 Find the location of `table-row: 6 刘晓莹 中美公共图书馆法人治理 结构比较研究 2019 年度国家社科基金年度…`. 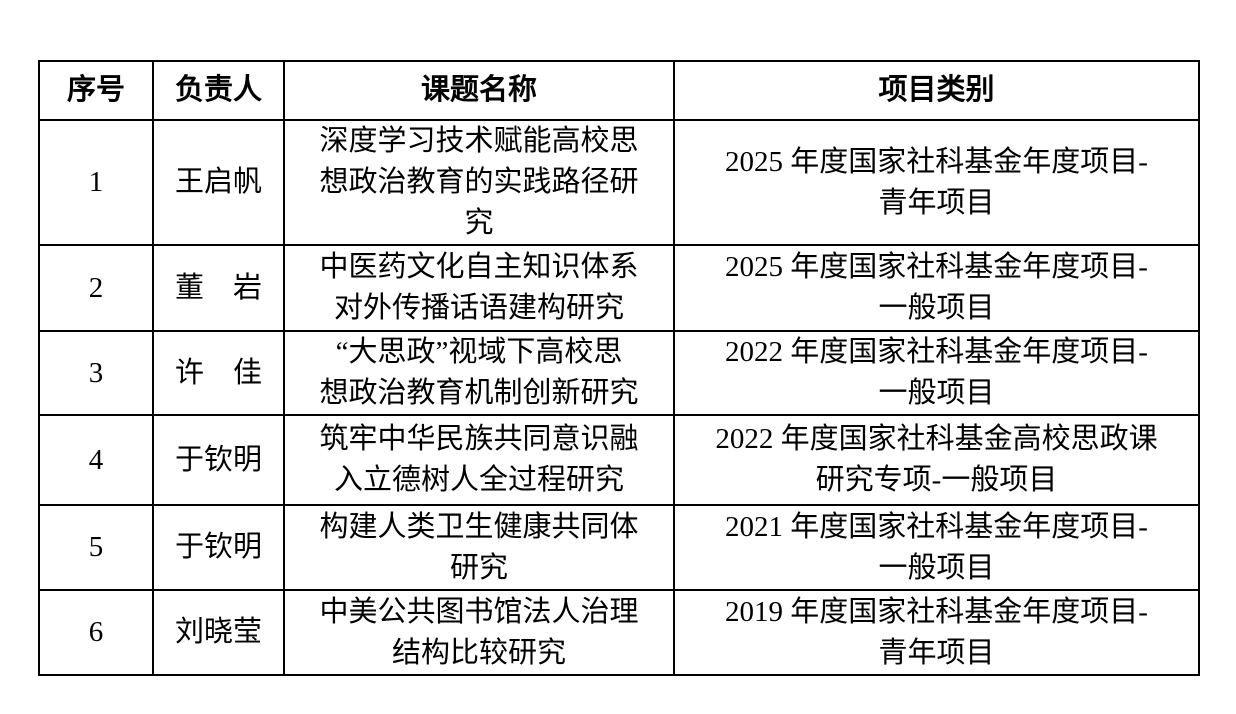

table-row: 6 刘晓莹 中美公共图书馆法人治理 结构比较研究 2019 年度国家社科基金年度… is located at coordinates (619, 632).